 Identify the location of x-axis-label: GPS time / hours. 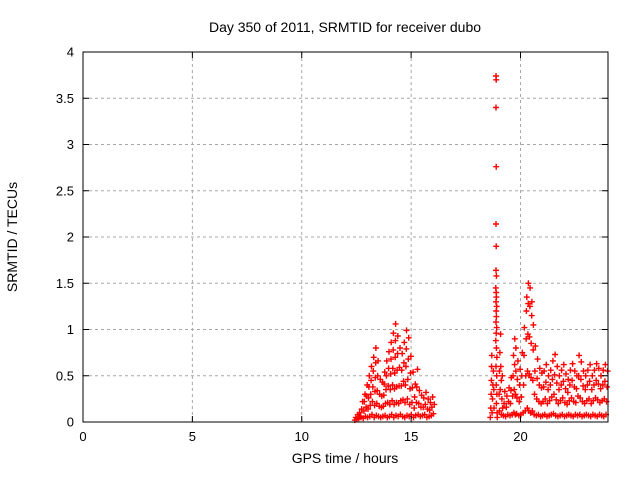
(345, 458).